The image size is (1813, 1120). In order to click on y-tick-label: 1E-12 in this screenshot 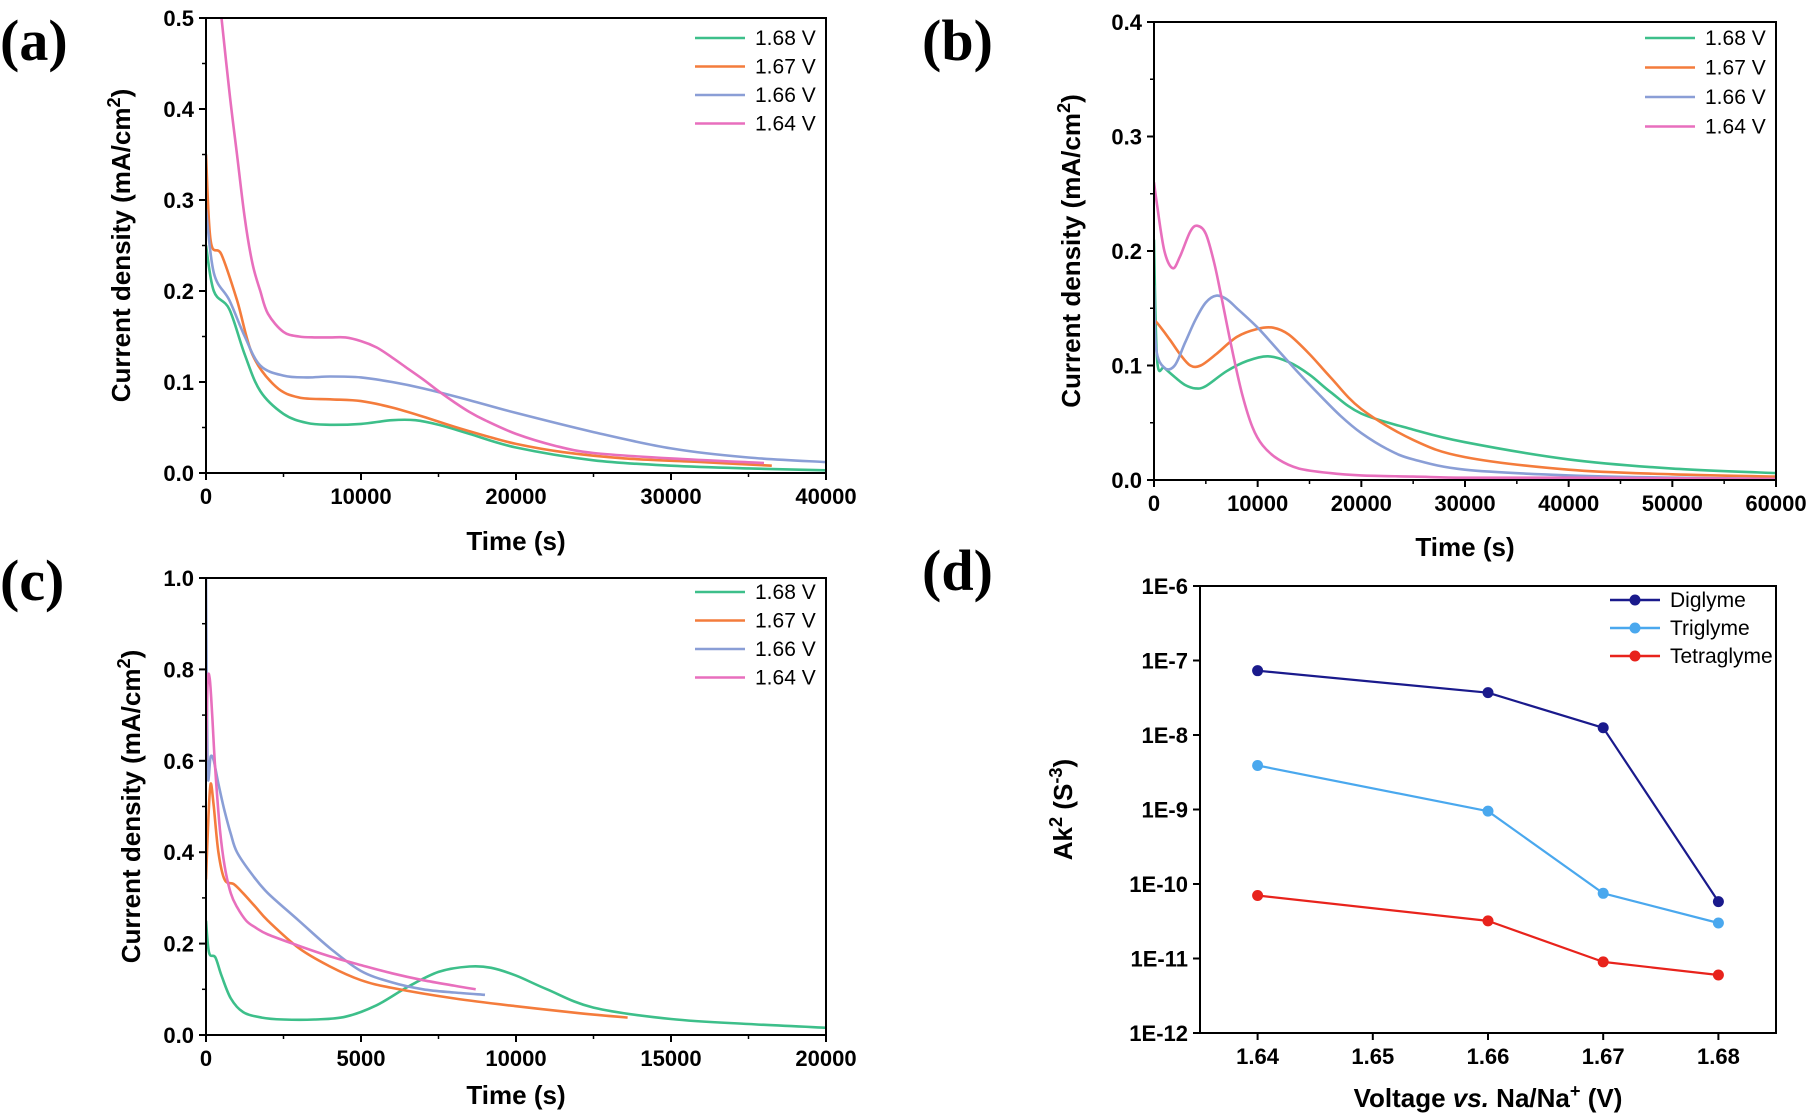, I will do `click(1158, 1033)`.